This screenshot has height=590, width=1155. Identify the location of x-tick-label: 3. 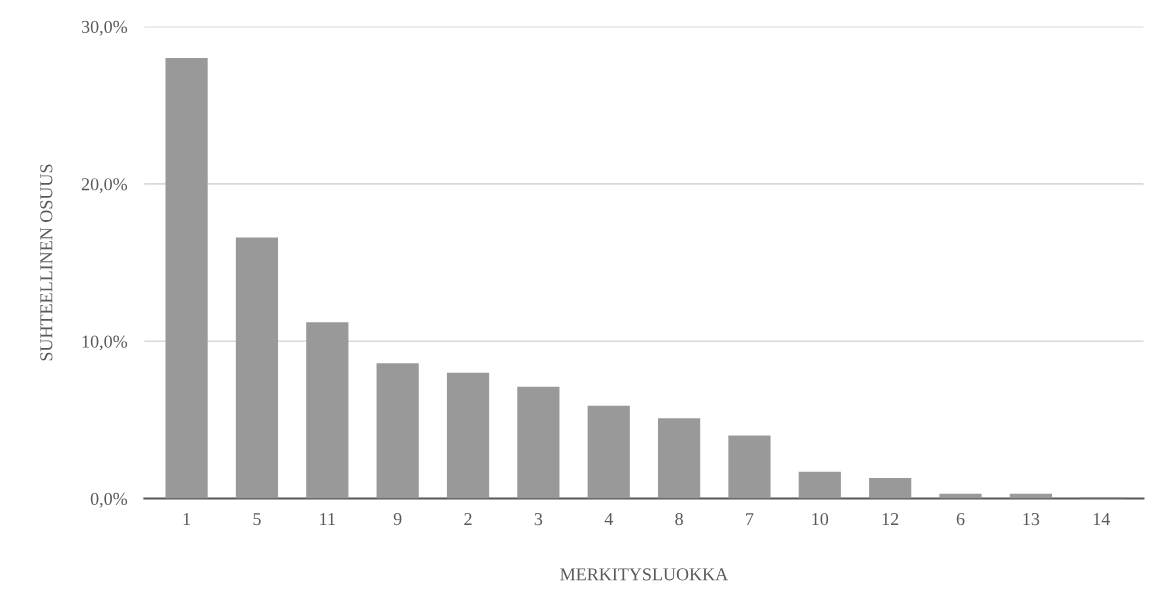
(538, 519).